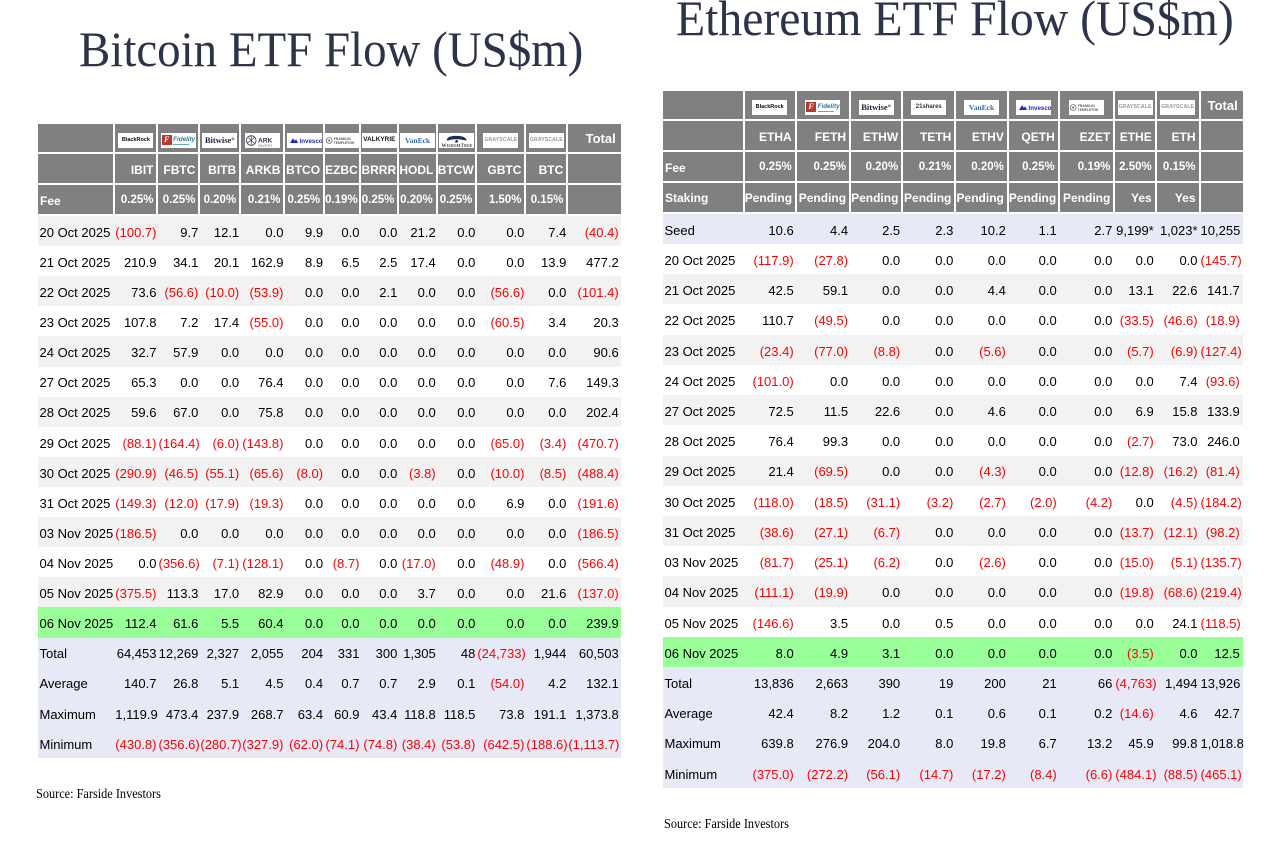 The image size is (1268, 842). I want to click on svg-text: WISDOMTREE, so click(457, 146).